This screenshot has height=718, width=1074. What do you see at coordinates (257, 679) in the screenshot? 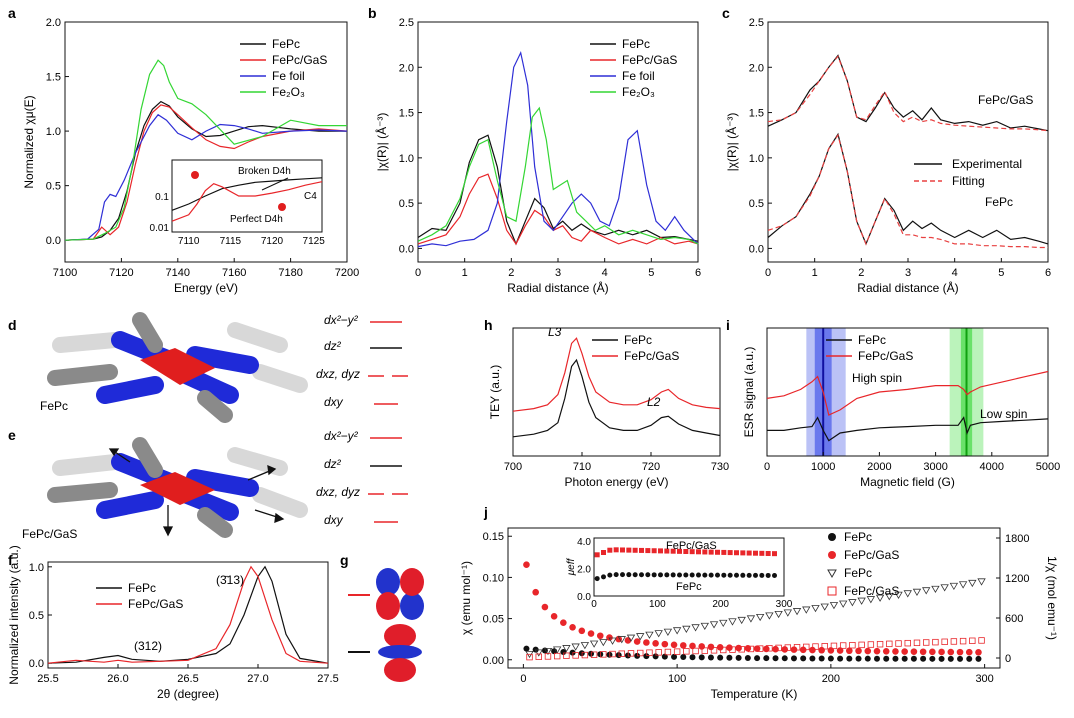
I see `f-xtick-label: 27.0` at bounding box center [257, 679].